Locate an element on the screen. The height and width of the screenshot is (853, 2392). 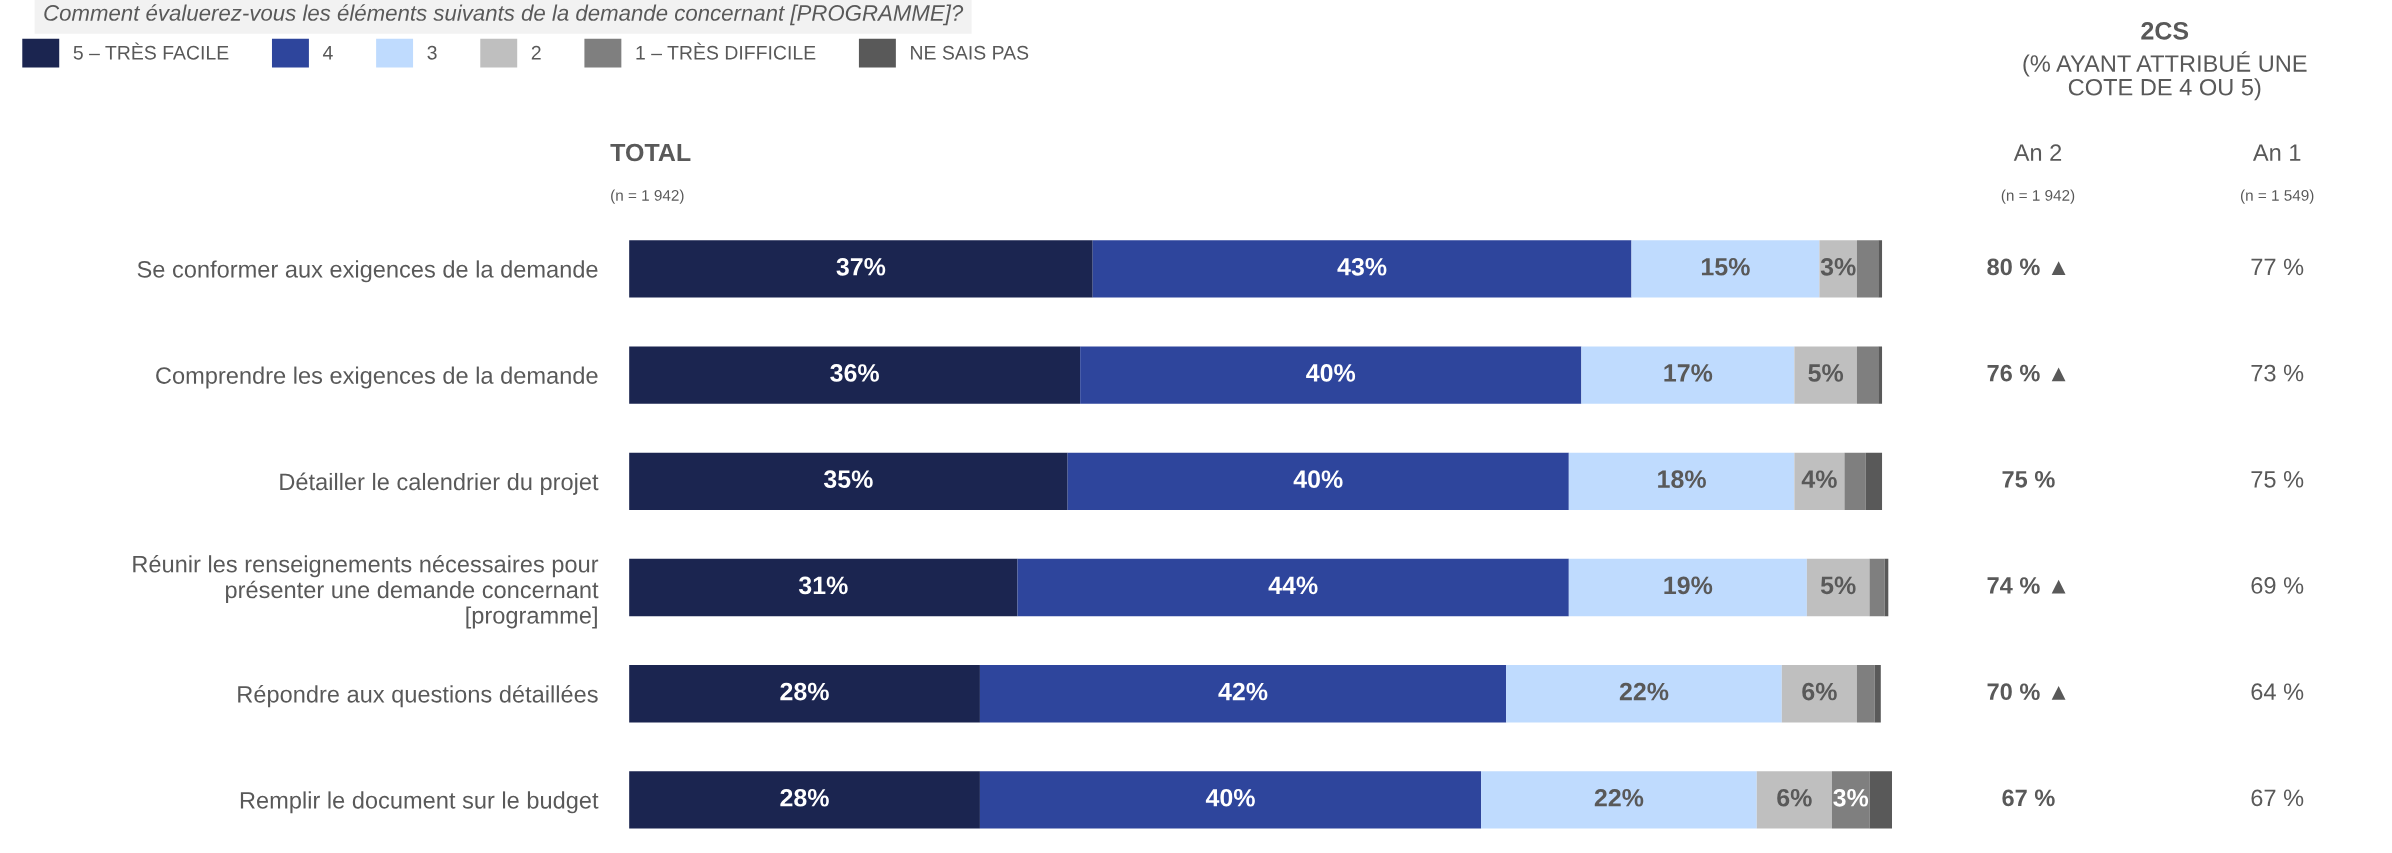
data-label: 31% is located at coordinates (823, 585).